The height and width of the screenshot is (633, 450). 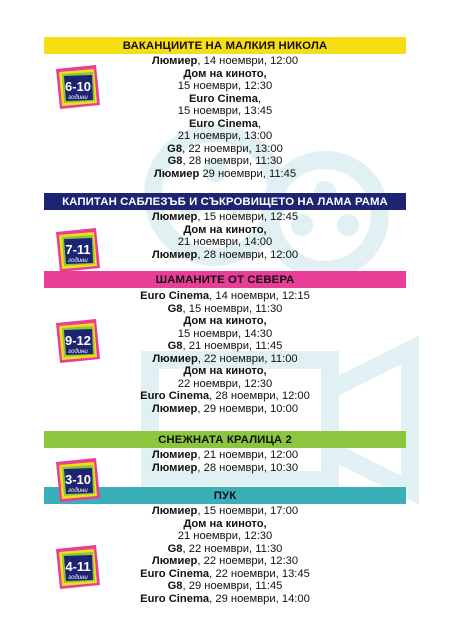 I want to click on screening-line: 15 ноември, 14:30, so click(x=225, y=334).